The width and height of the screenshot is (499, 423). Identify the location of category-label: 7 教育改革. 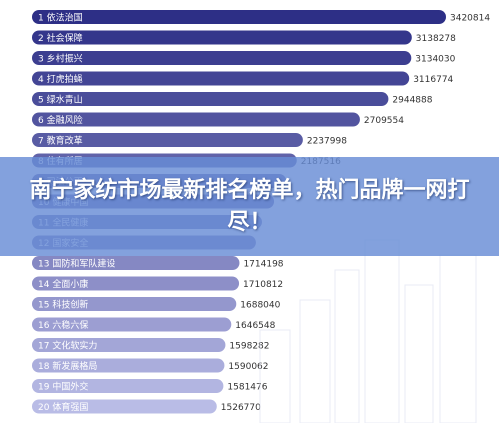
(60, 141).